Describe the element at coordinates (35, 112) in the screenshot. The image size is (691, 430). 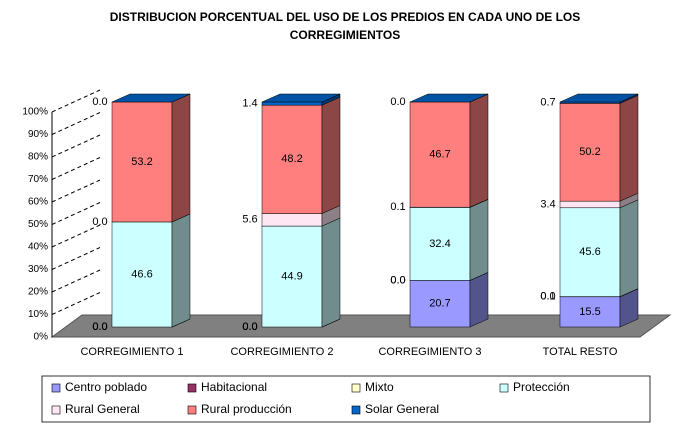
I see `y-tick-label: 100%` at that location.